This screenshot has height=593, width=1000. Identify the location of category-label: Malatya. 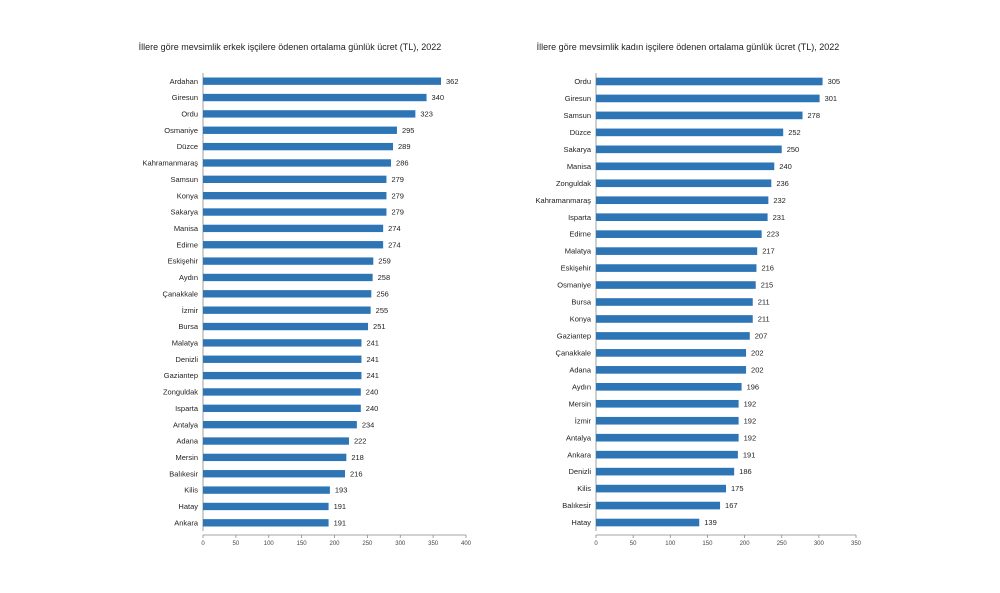
(185, 342).